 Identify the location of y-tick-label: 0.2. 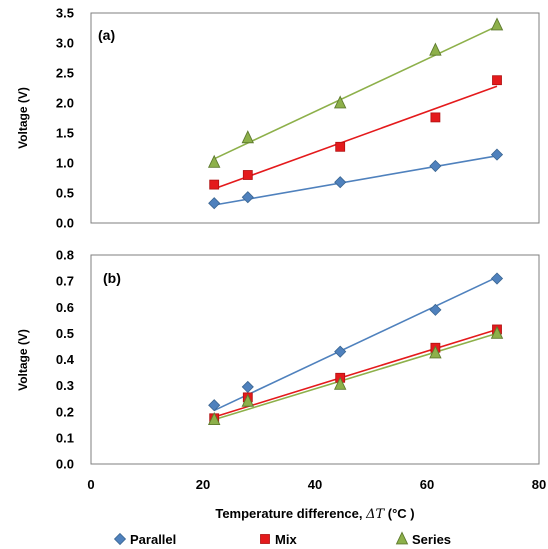
(65, 411).